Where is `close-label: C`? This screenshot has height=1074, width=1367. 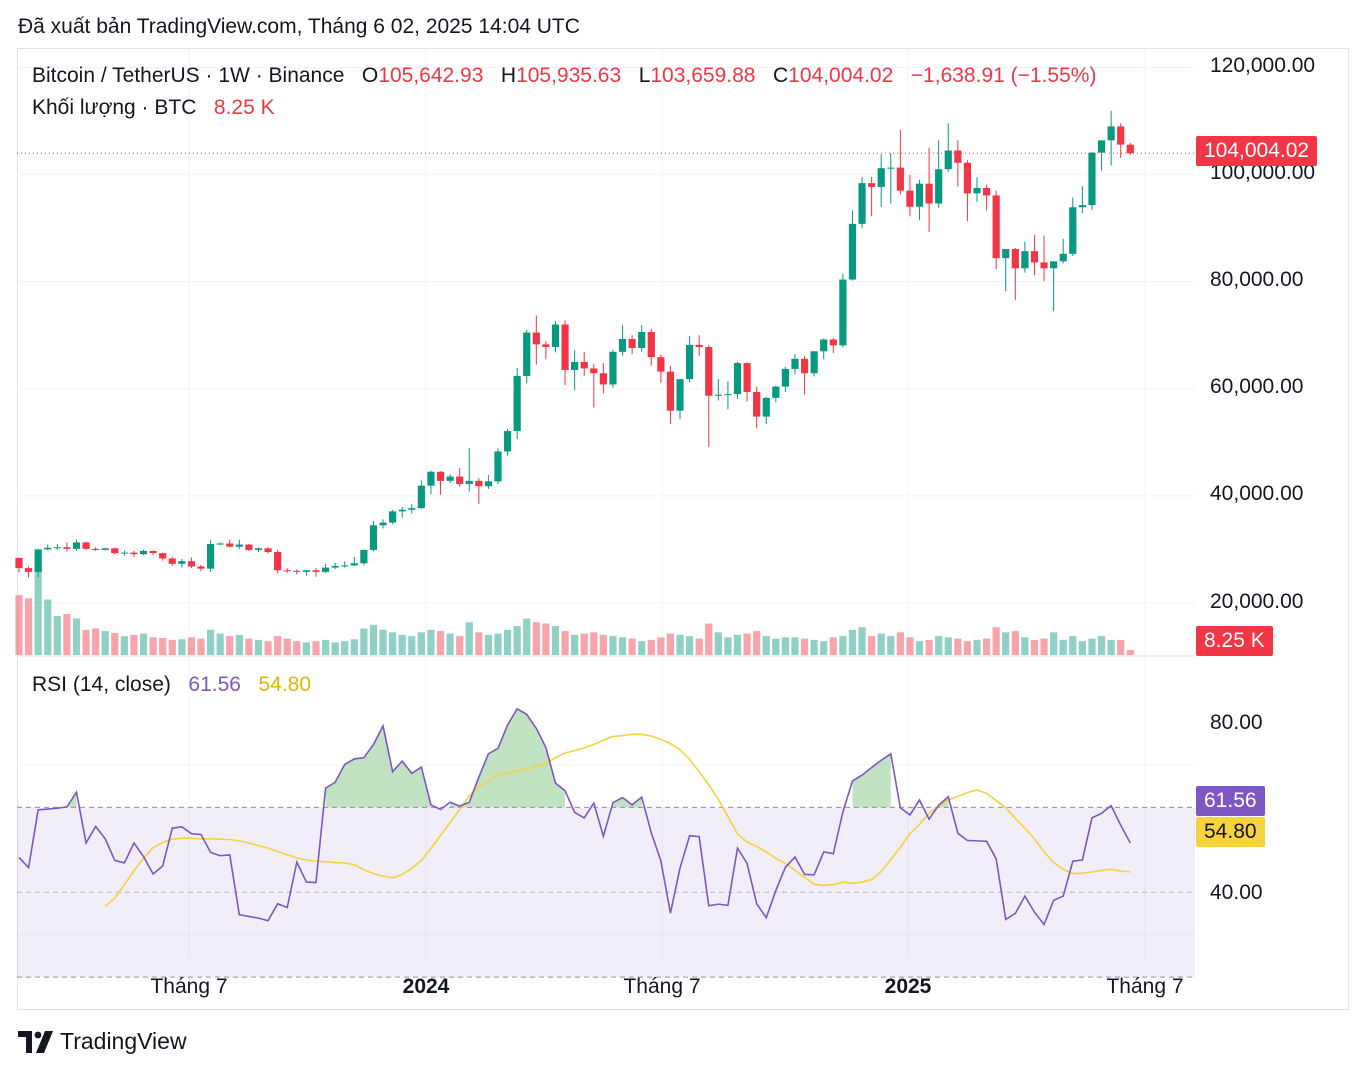 close-label: C is located at coordinates (781, 75).